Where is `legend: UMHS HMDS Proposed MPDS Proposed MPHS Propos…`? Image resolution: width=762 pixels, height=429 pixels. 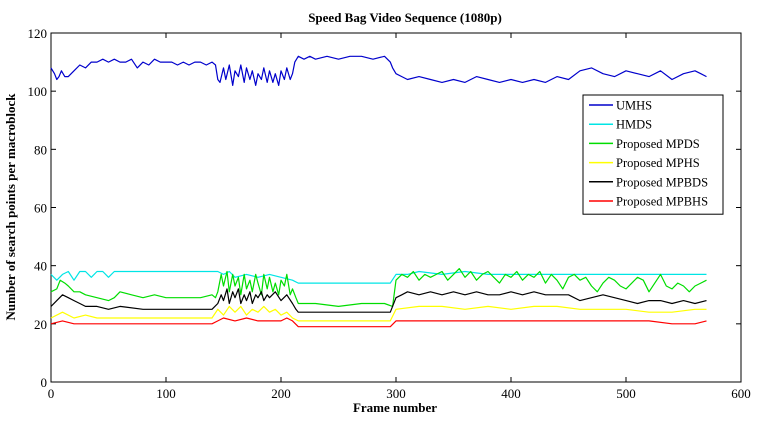
legend: UMHS HMDS Proposed MPDS Proposed MPHS Propos… is located at coordinates (653, 154).